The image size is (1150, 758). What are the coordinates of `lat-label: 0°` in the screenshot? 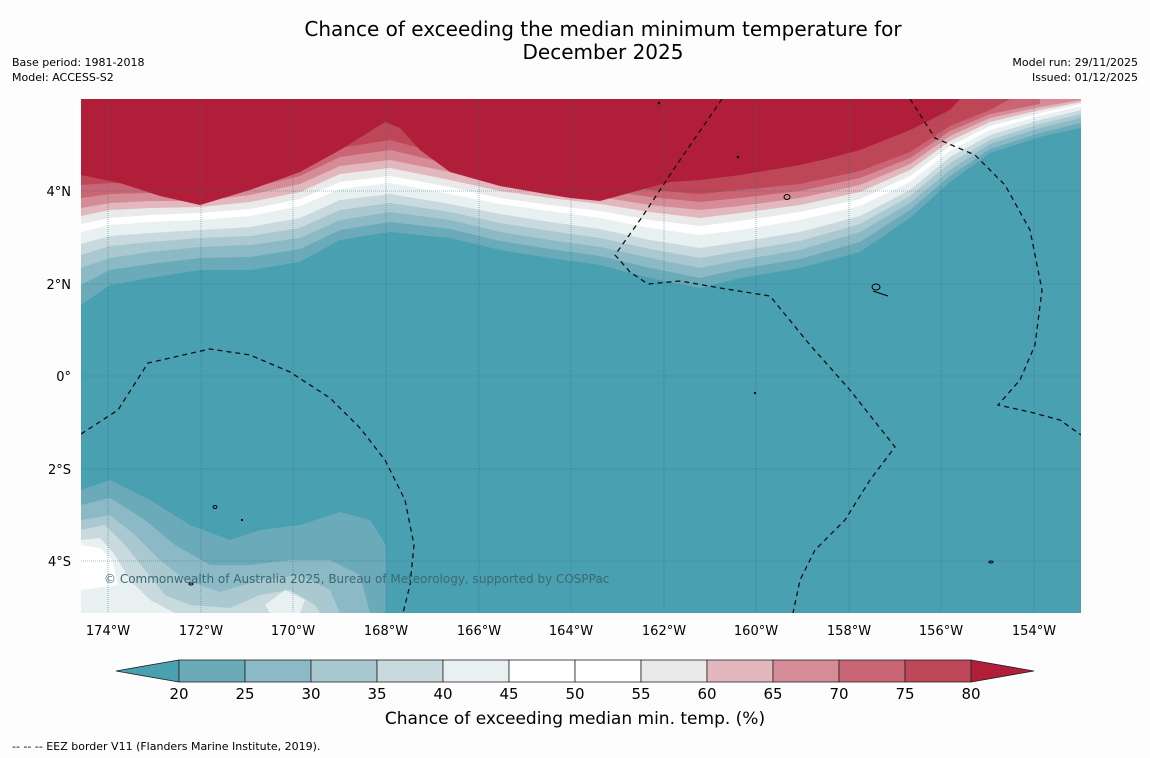 It's located at (63, 377).